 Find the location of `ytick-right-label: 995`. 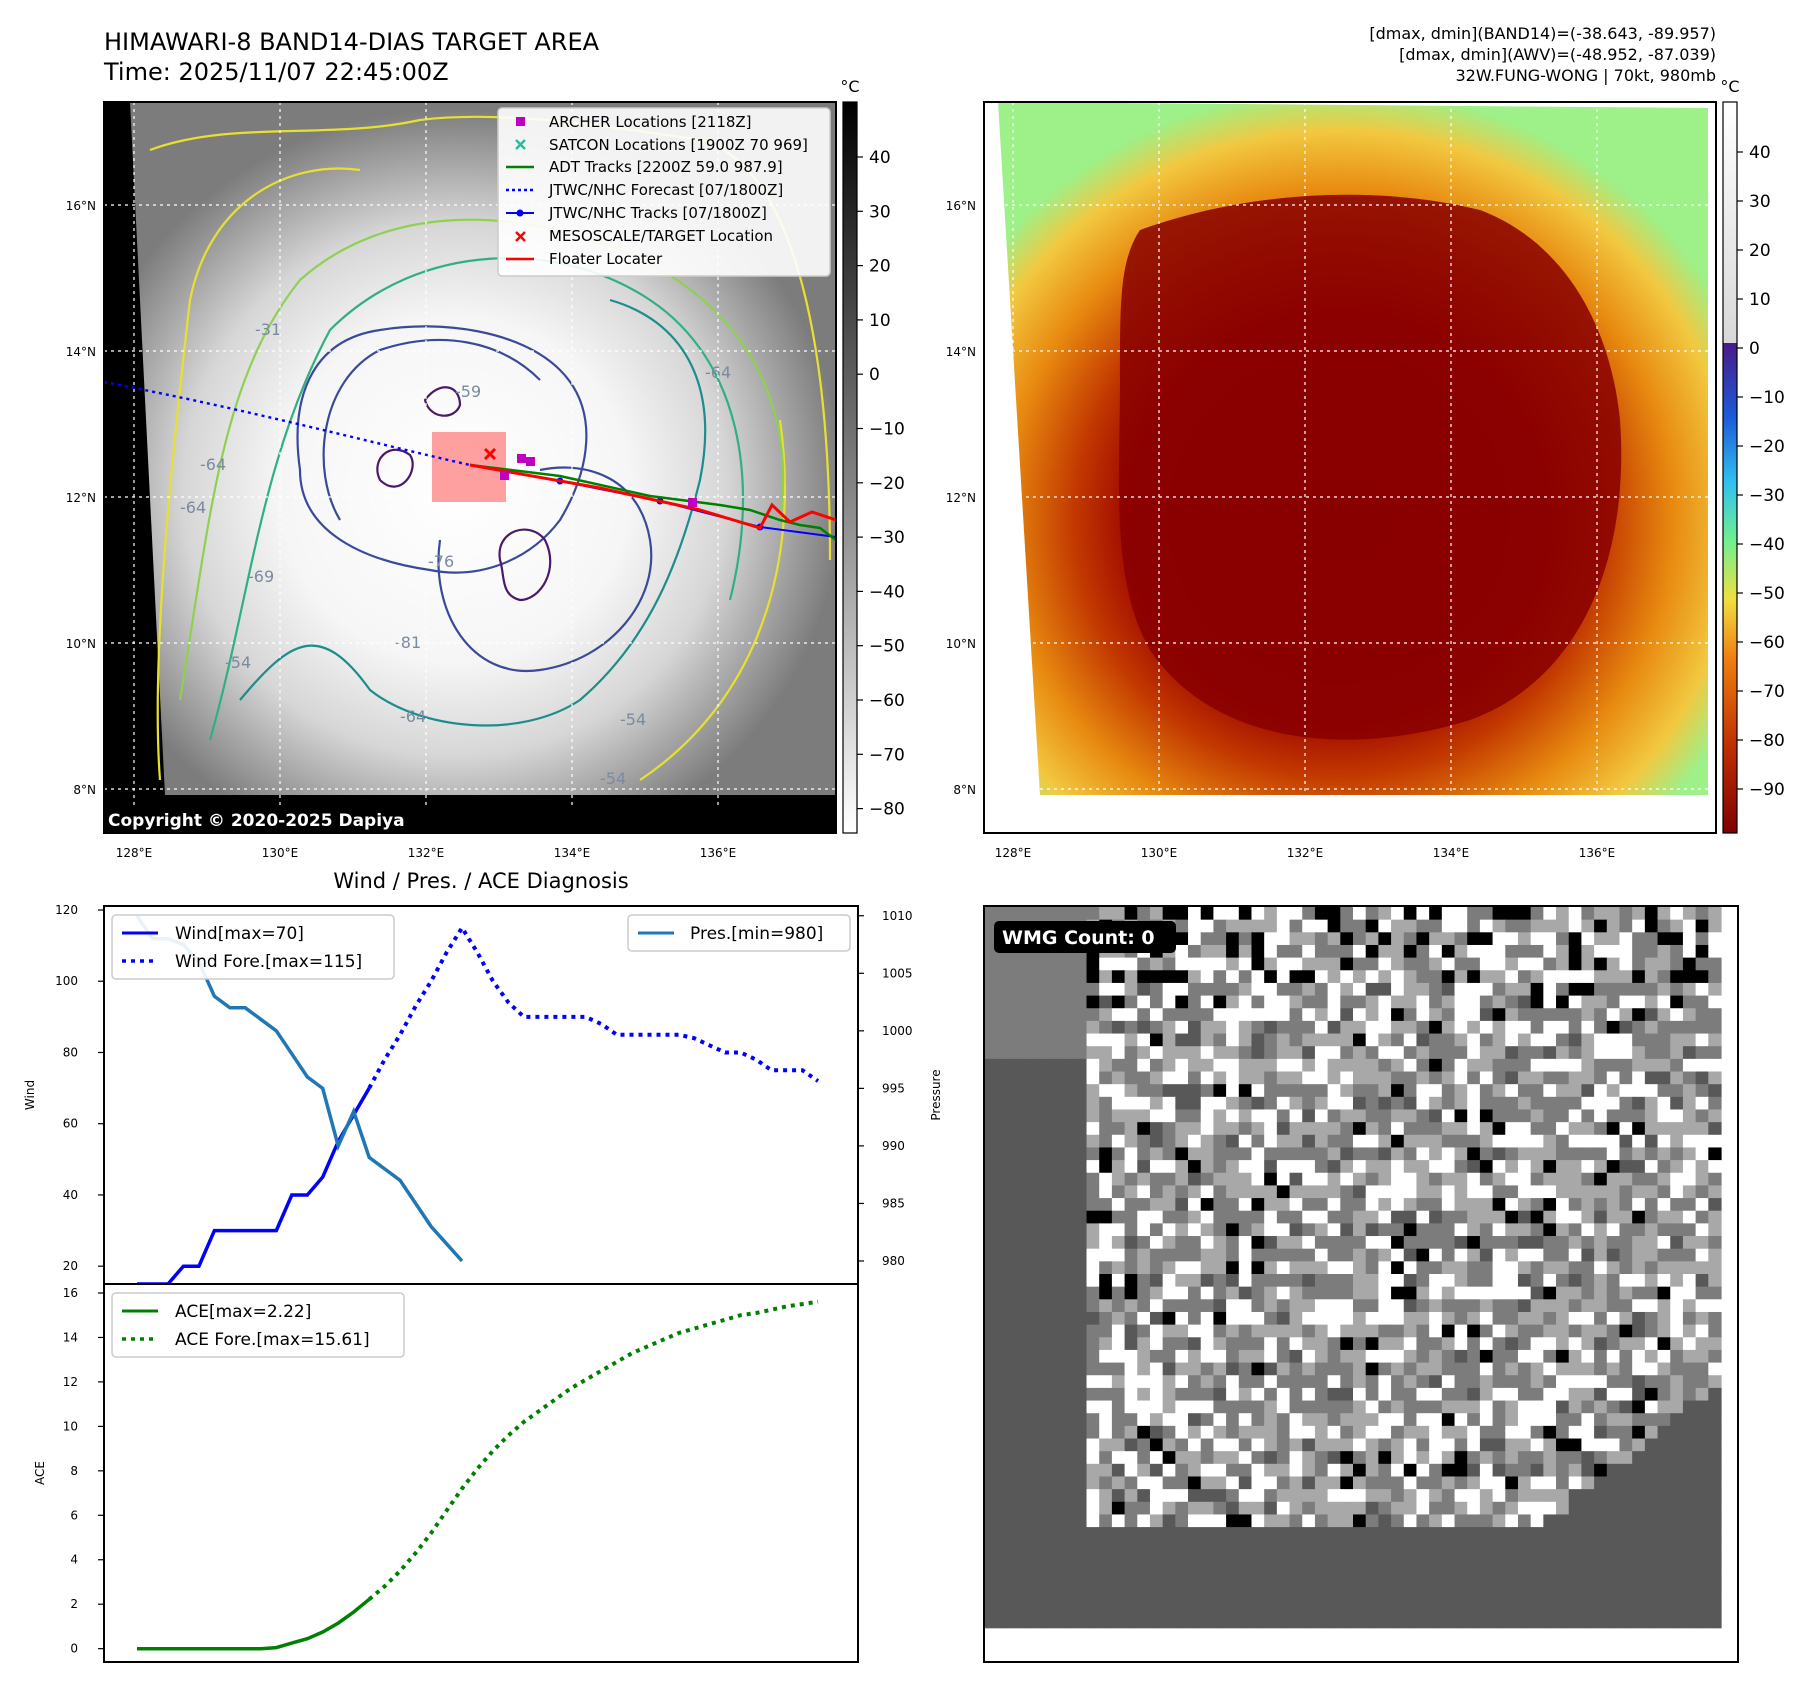

ytick-right-label: 995 is located at coordinates (893, 1088).